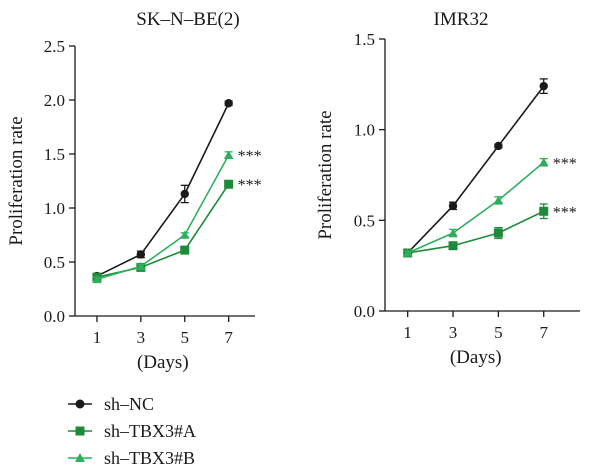 The width and height of the screenshot is (600, 471). What do you see at coordinates (80, 431) in the screenshot?
I see `legend-marker-sh-tbx3-a` at bounding box center [80, 431].